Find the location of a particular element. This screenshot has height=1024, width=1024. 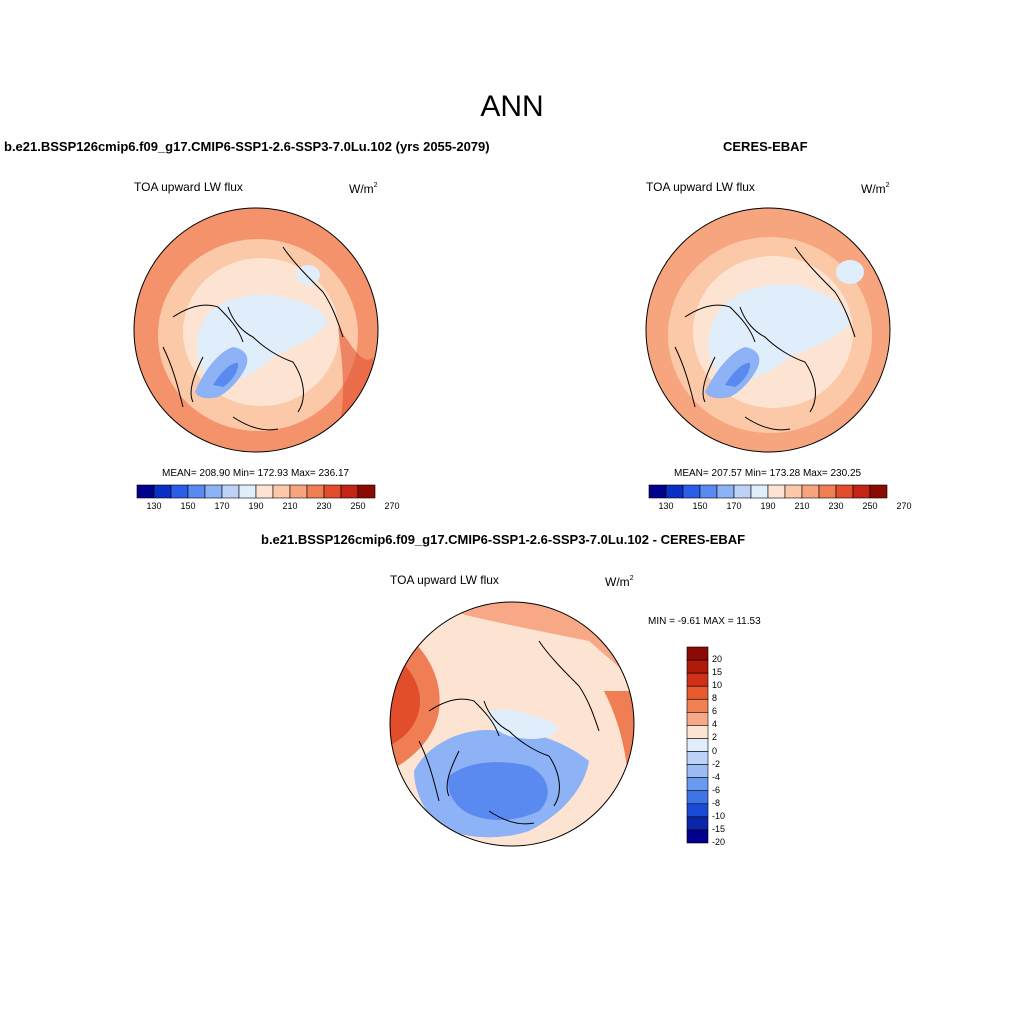

panel3-colorbar-tick-label: 0 is located at coordinates (715, 750).